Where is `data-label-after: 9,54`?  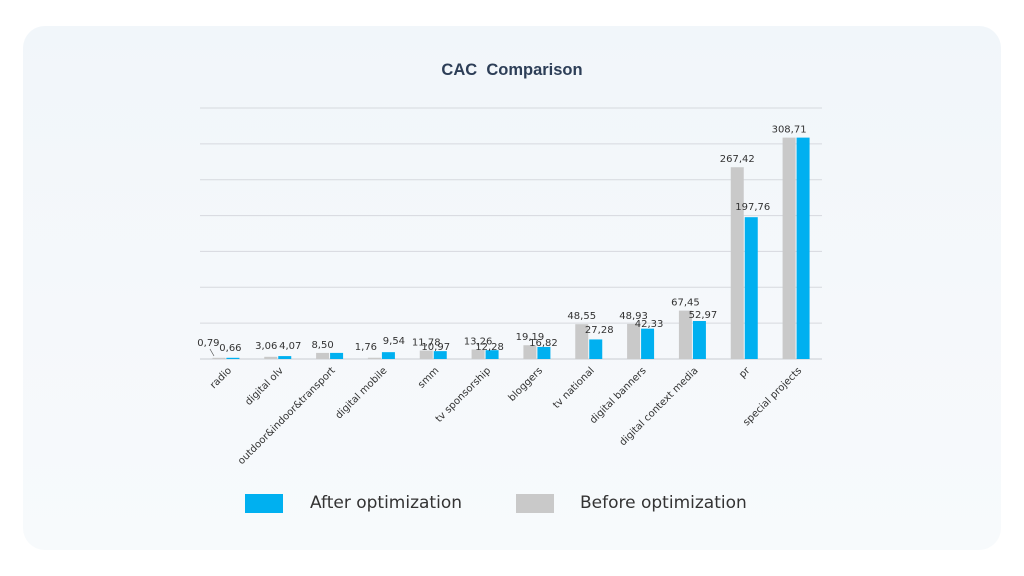
data-label-after: 9,54 is located at coordinates (394, 341).